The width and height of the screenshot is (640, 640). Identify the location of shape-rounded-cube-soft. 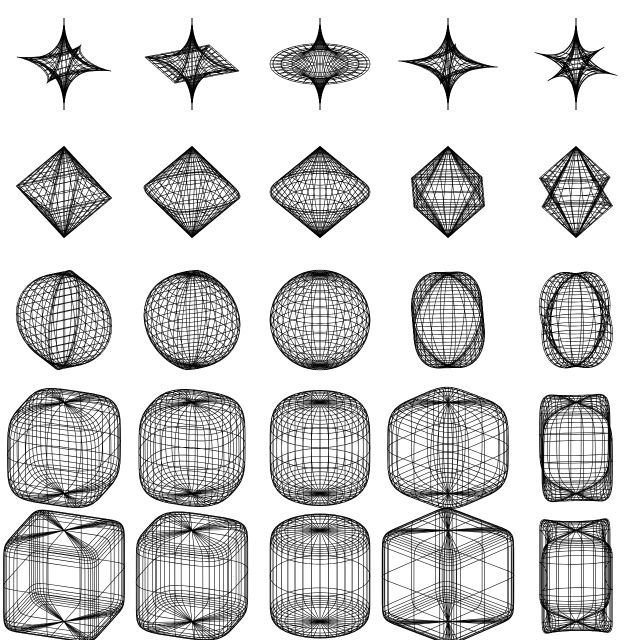
(192, 448).